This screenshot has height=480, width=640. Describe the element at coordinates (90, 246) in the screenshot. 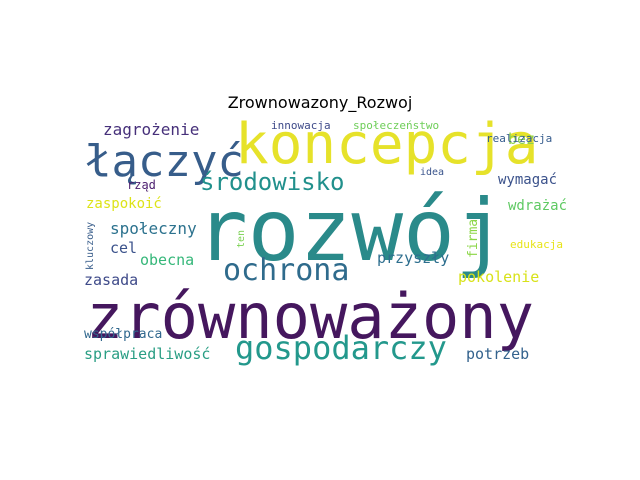

I see `word-21: kluczowy` at that location.